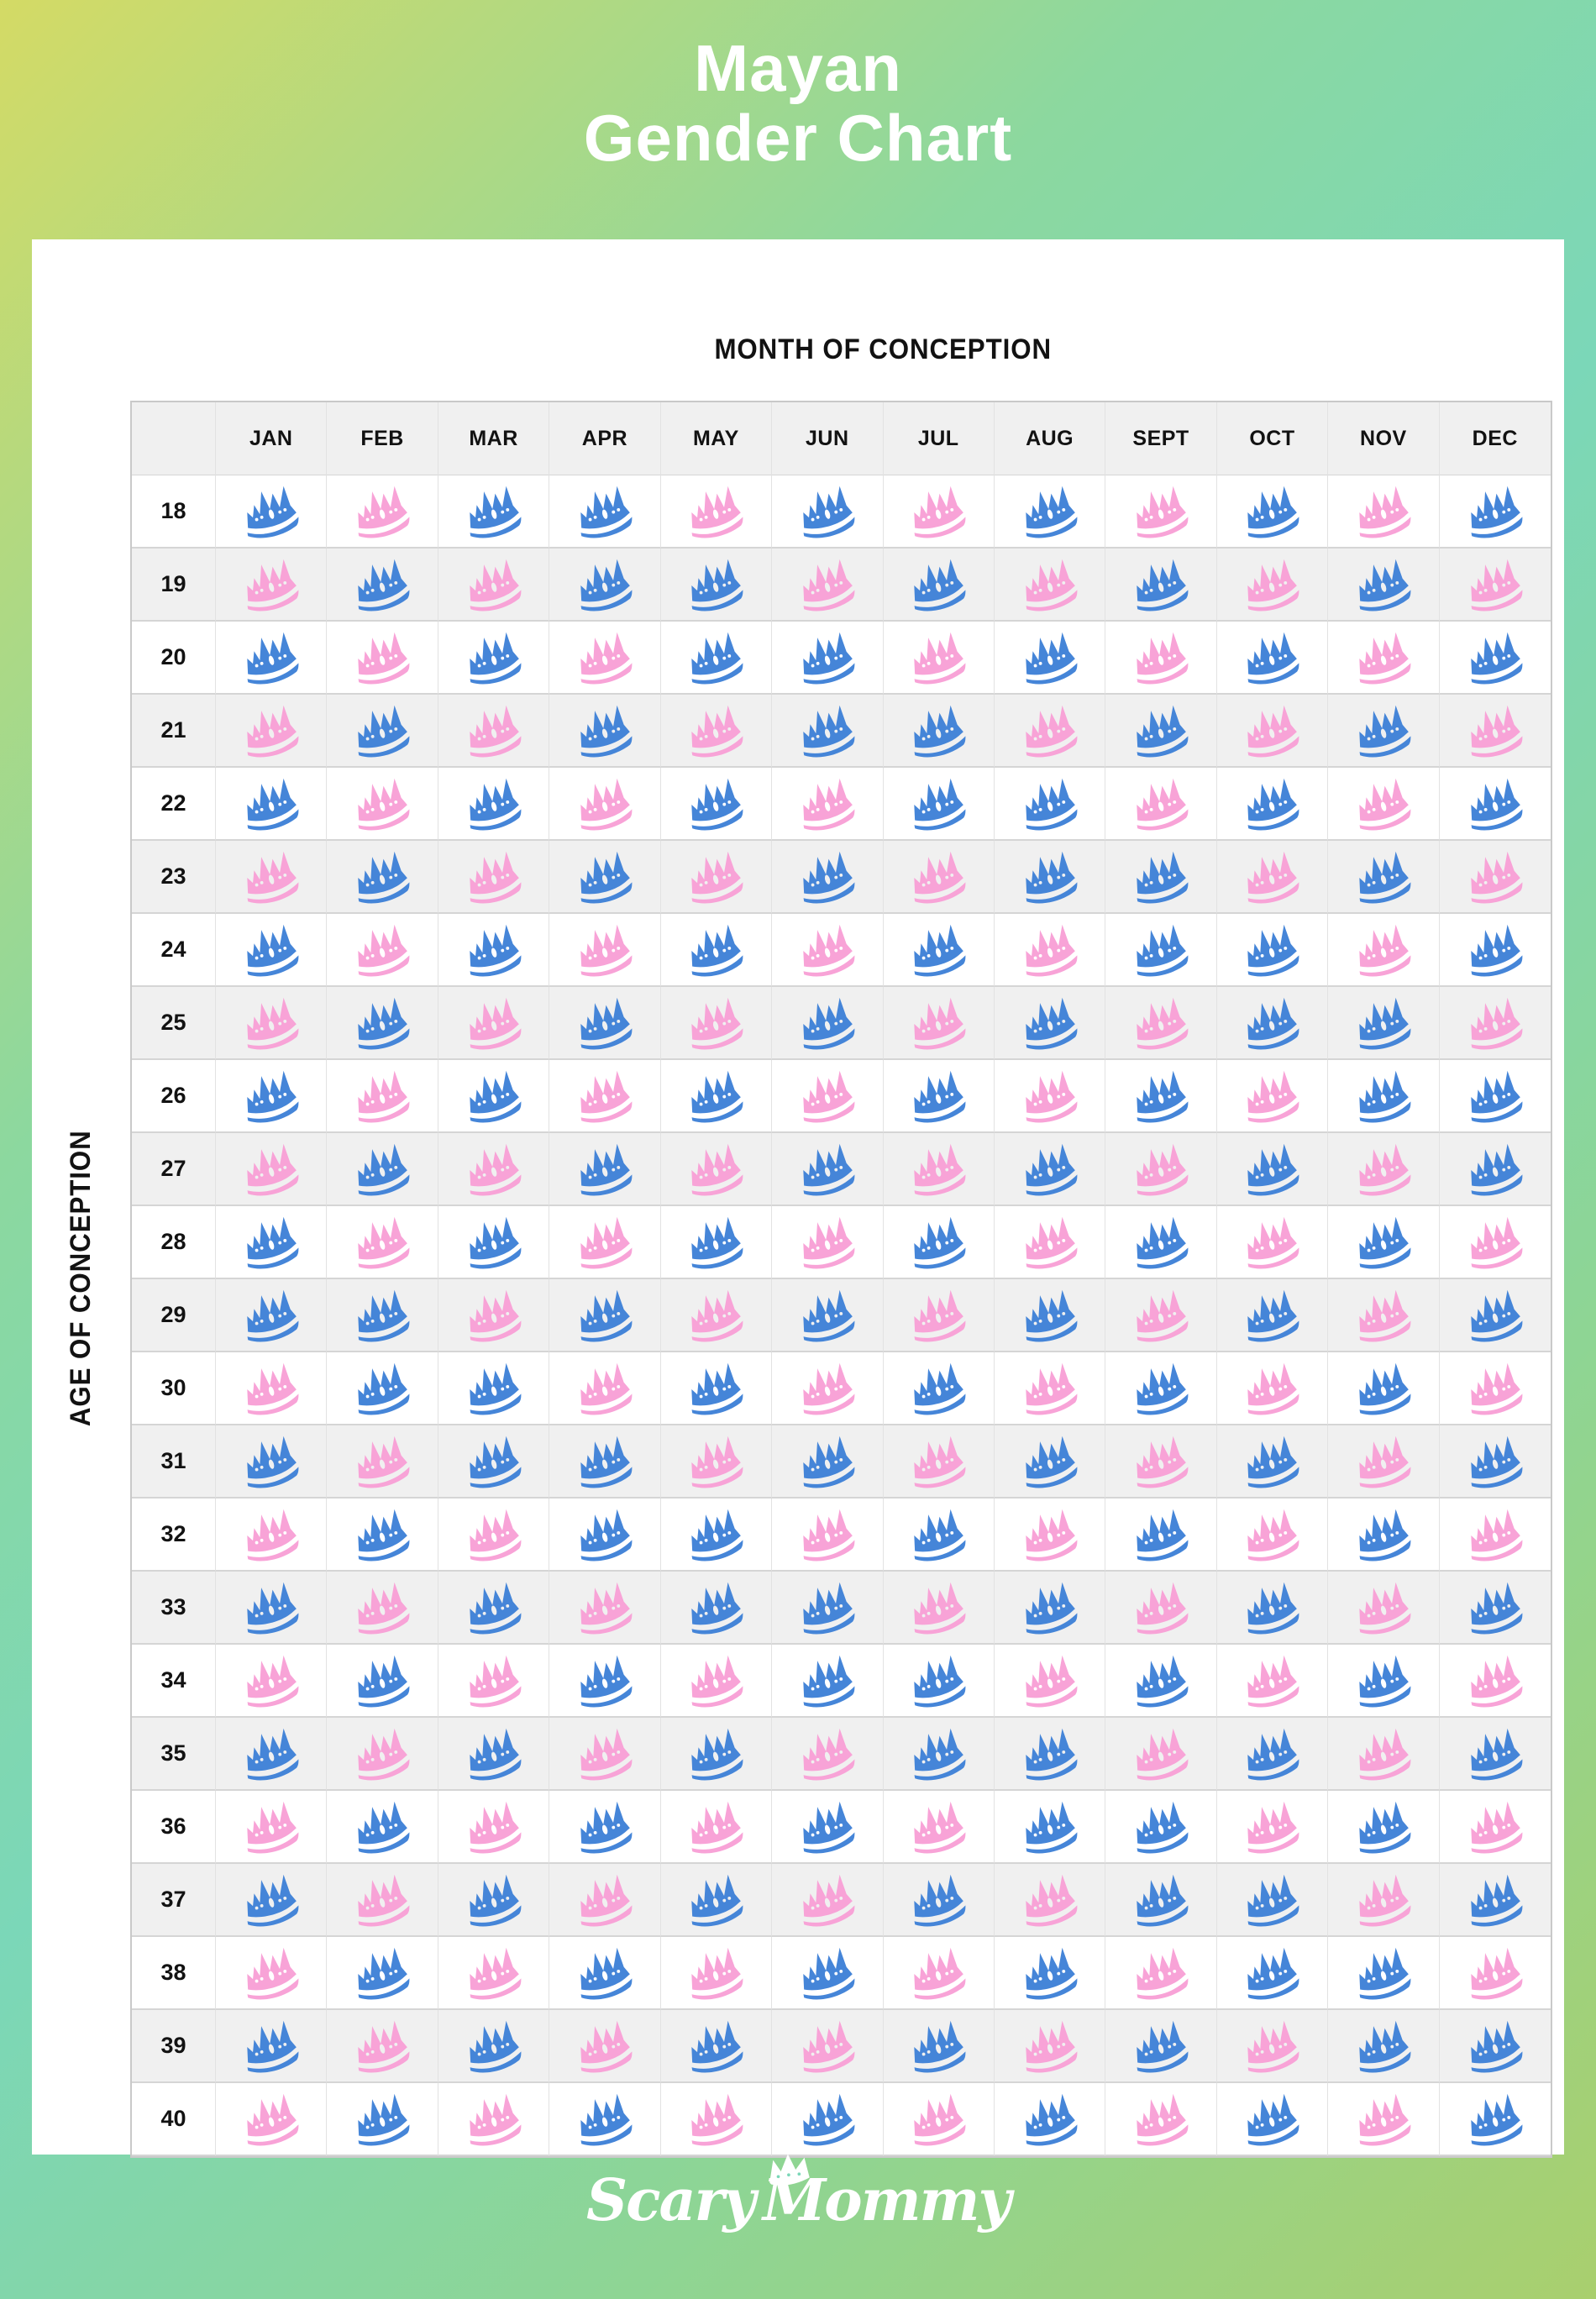 The image size is (1596, 2299). What do you see at coordinates (173, 950) in the screenshot?
I see `age-label: 24` at bounding box center [173, 950].